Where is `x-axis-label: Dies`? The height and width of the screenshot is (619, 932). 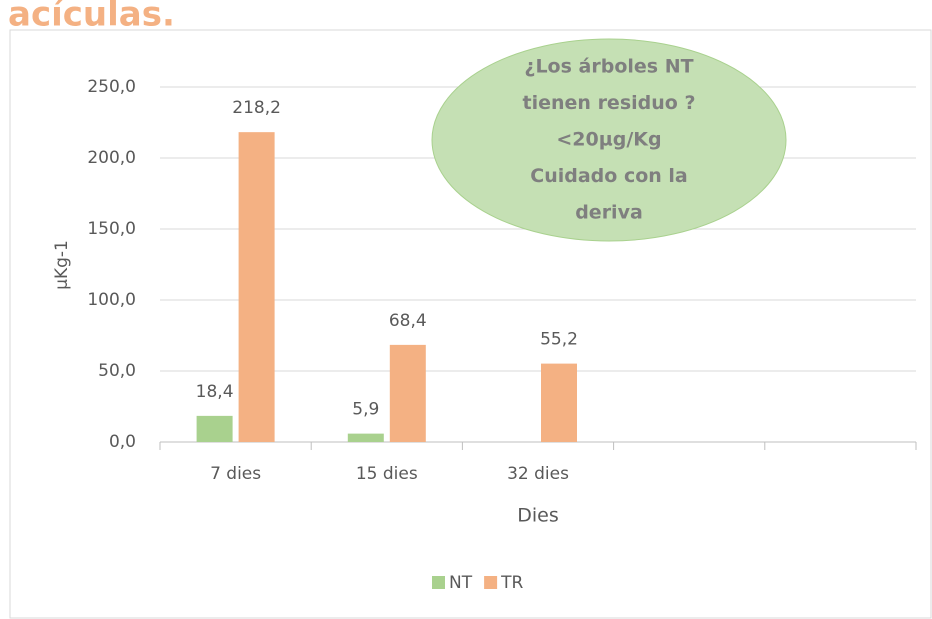
x-axis-label: Dies is located at coordinates (538, 516).